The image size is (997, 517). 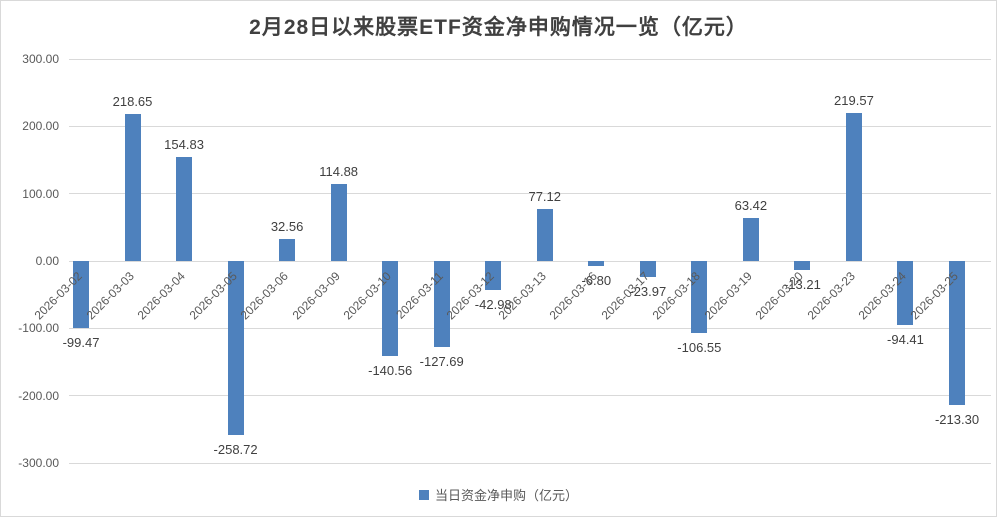 What do you see at coordinates (802, 284) in the screenshot?
I see `bar-value-label: -13.21` at bounding box center [802, 284].